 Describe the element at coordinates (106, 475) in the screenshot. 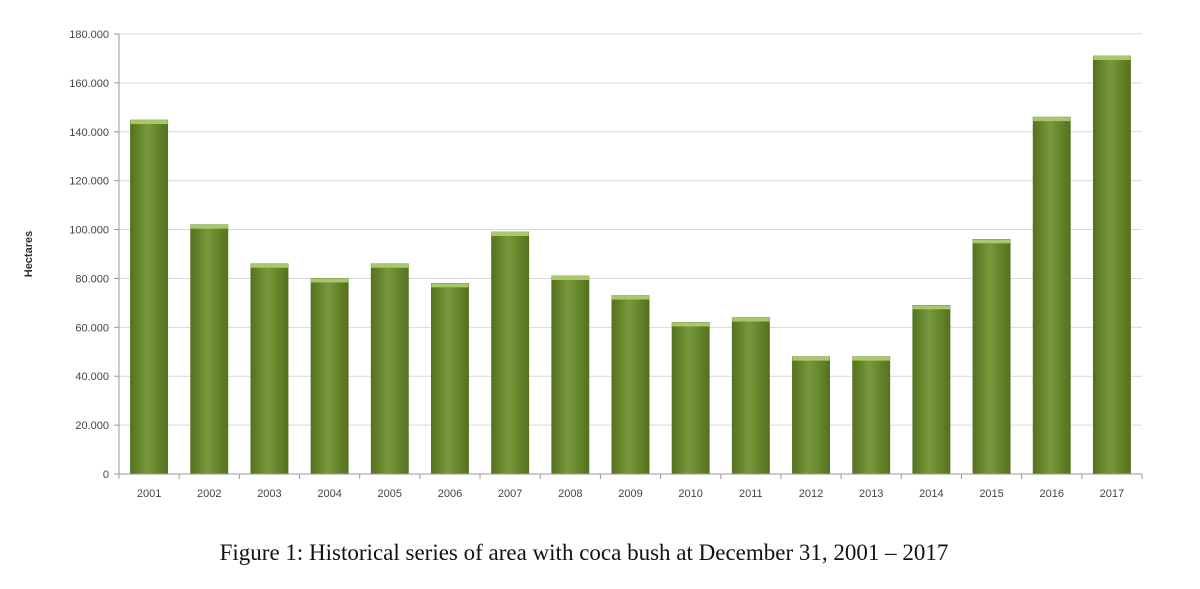

I see `y-tick-label: 0` at that location.